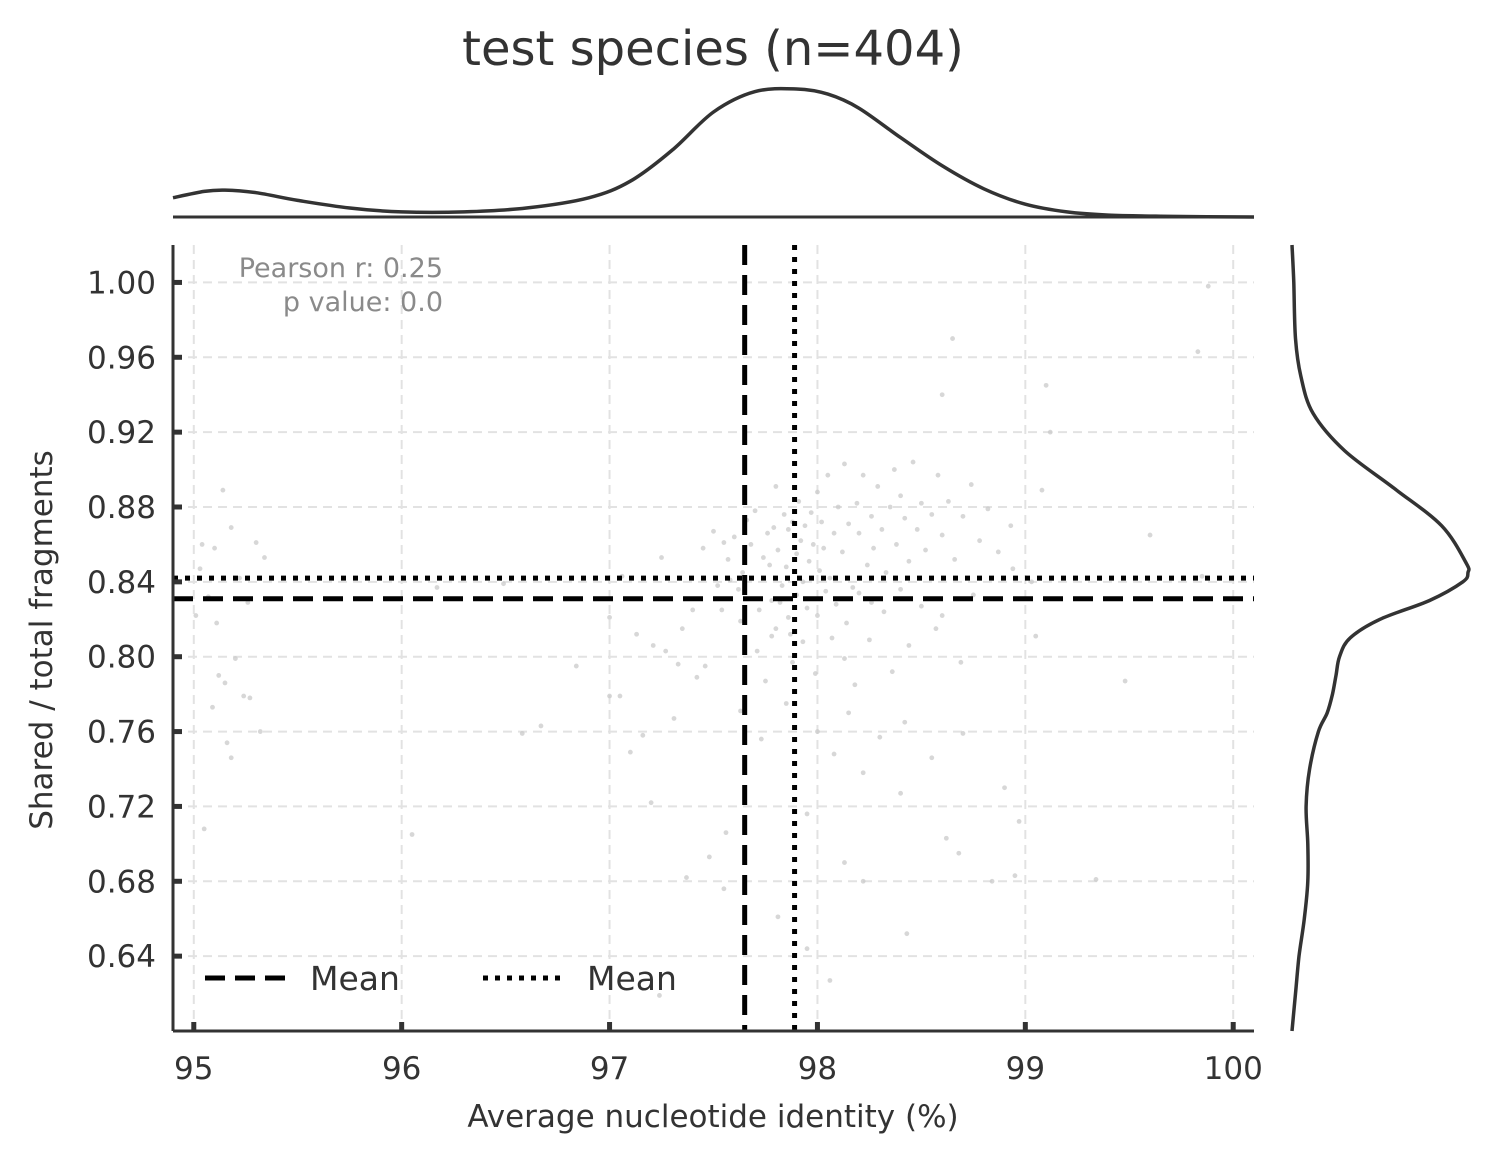 The width and height of the screenshot is (1500, 1163). Describe the element at coordinates (121, 583) in the screenshot. I see `y-tick-label: 0.84` at that location.